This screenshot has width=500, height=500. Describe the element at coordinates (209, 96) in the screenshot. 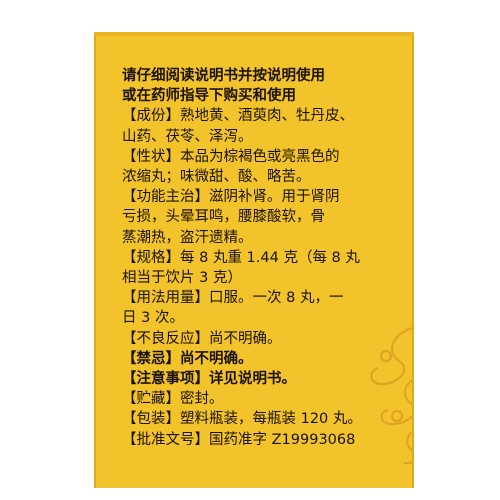

I see `header-line-2: 或在药师指导下购买和使用` at that location.